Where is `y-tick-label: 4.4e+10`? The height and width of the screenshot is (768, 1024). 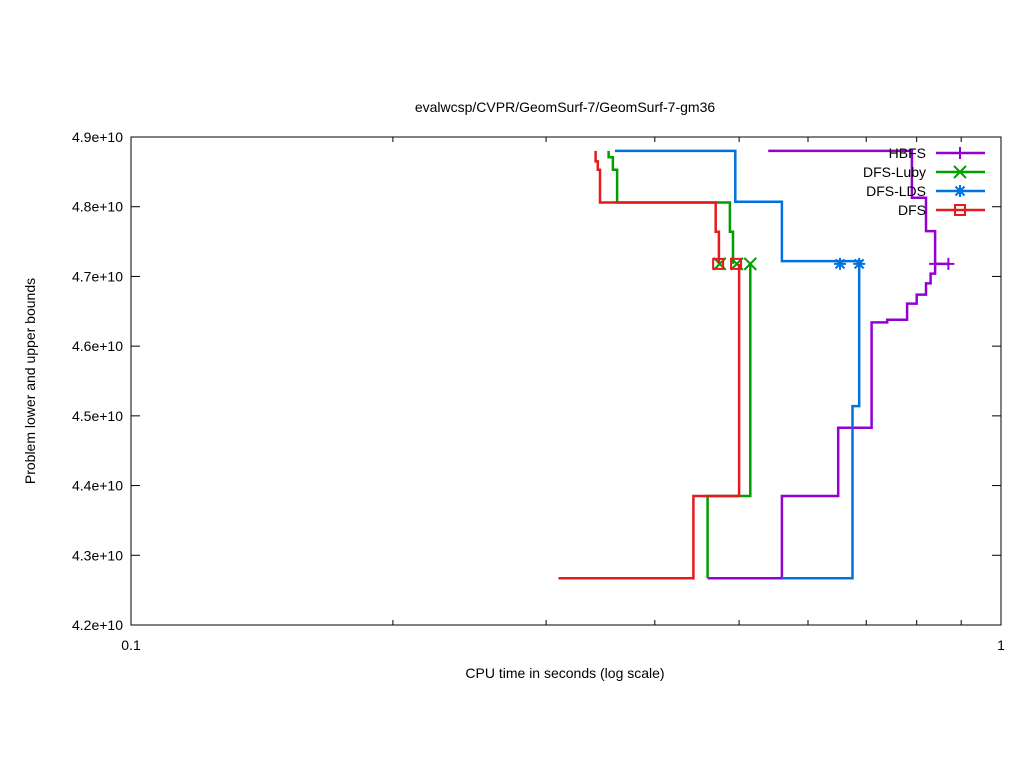
y-tick-label: 4.4e+10 is located at coordinates (97, 486).